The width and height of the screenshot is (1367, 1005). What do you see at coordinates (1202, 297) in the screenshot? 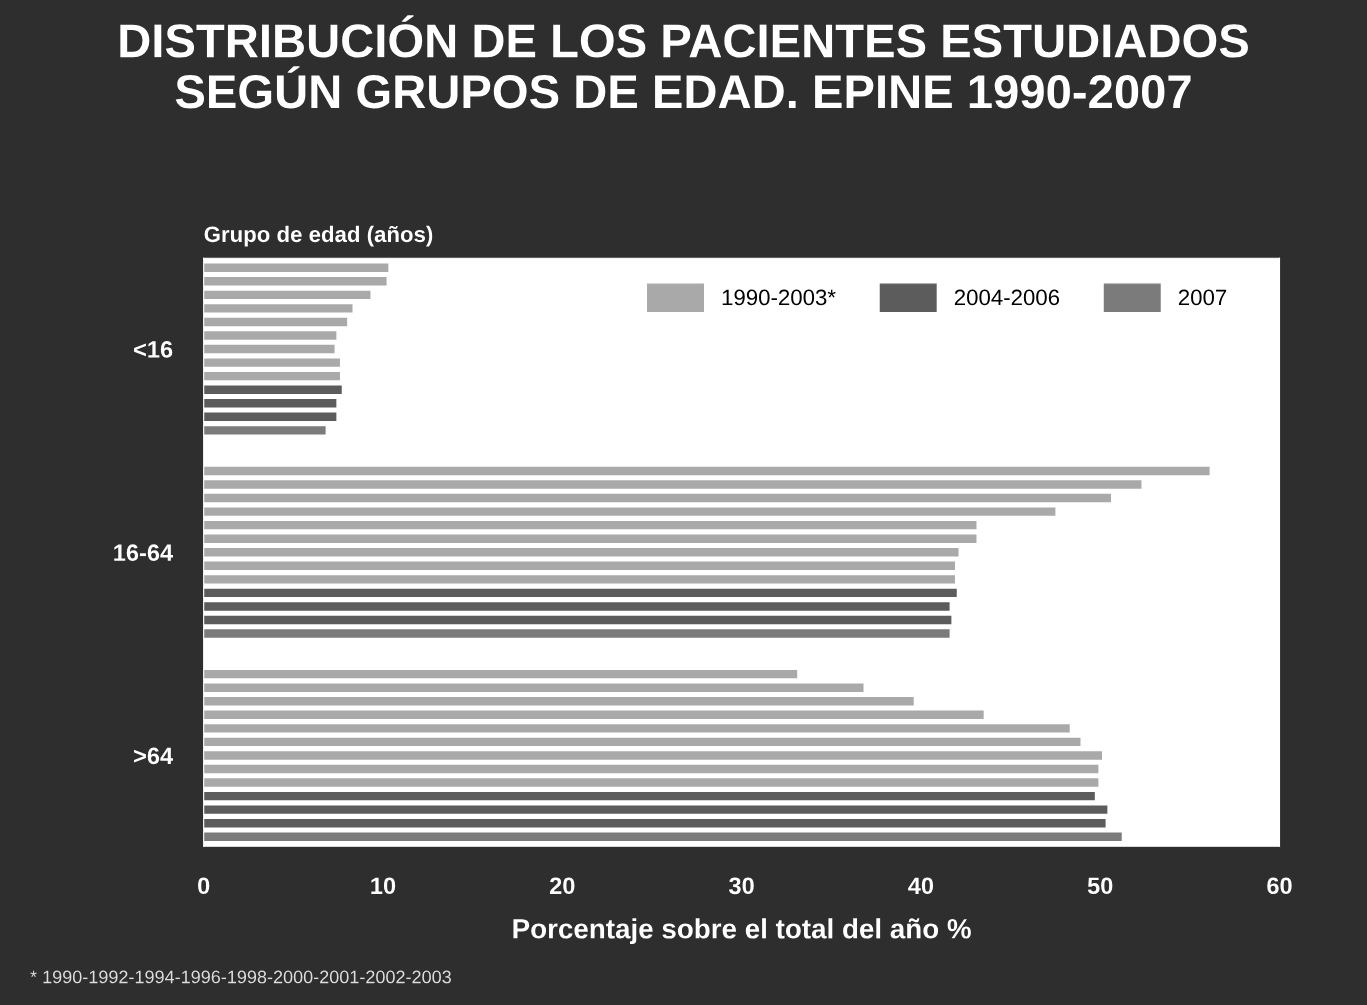
I see `legend-label: 2007` at bounding box center [1202, 297].